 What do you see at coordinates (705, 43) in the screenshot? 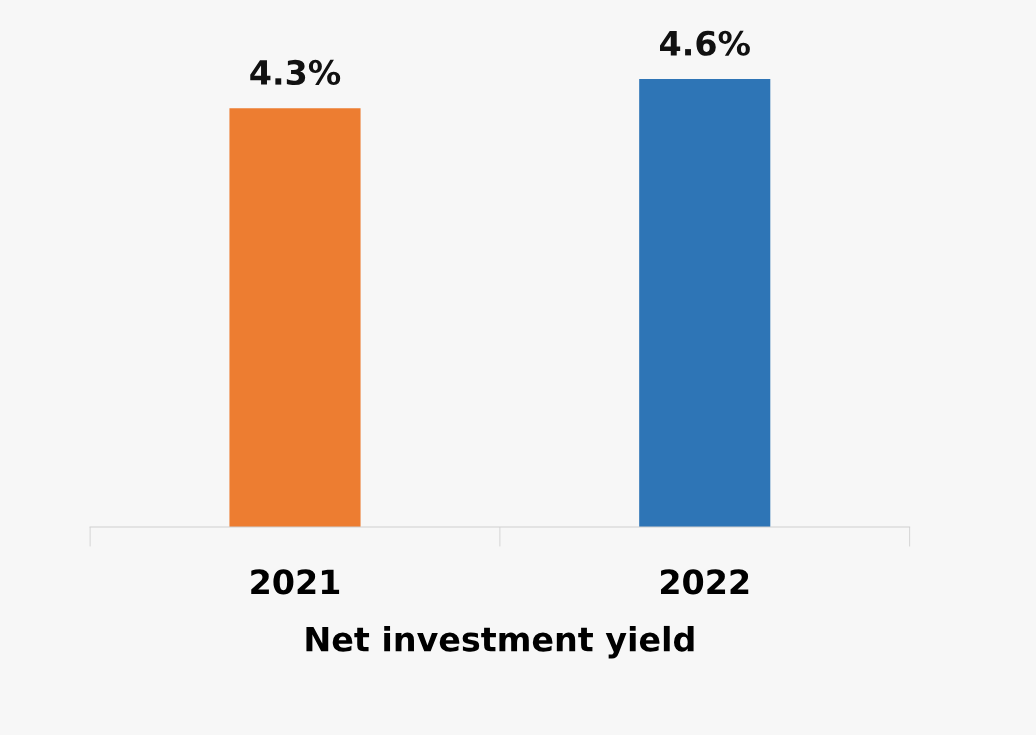
I see `data-label: 4.6%` at bounding box center [705, 43].